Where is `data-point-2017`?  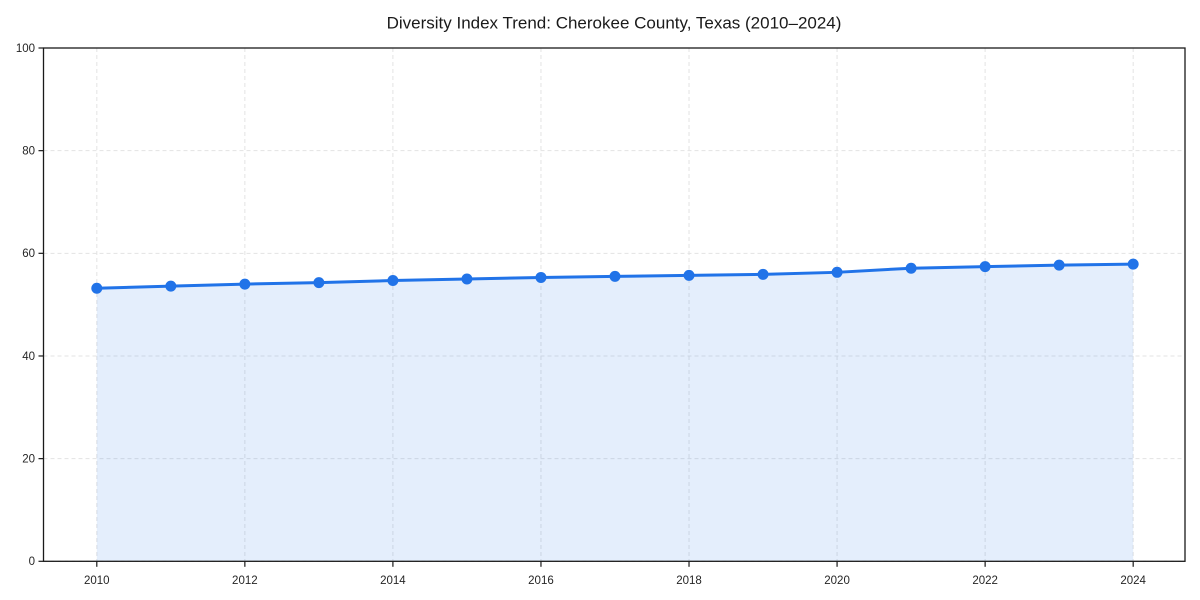
data-point-2017 is located at coordinates (615, 276).